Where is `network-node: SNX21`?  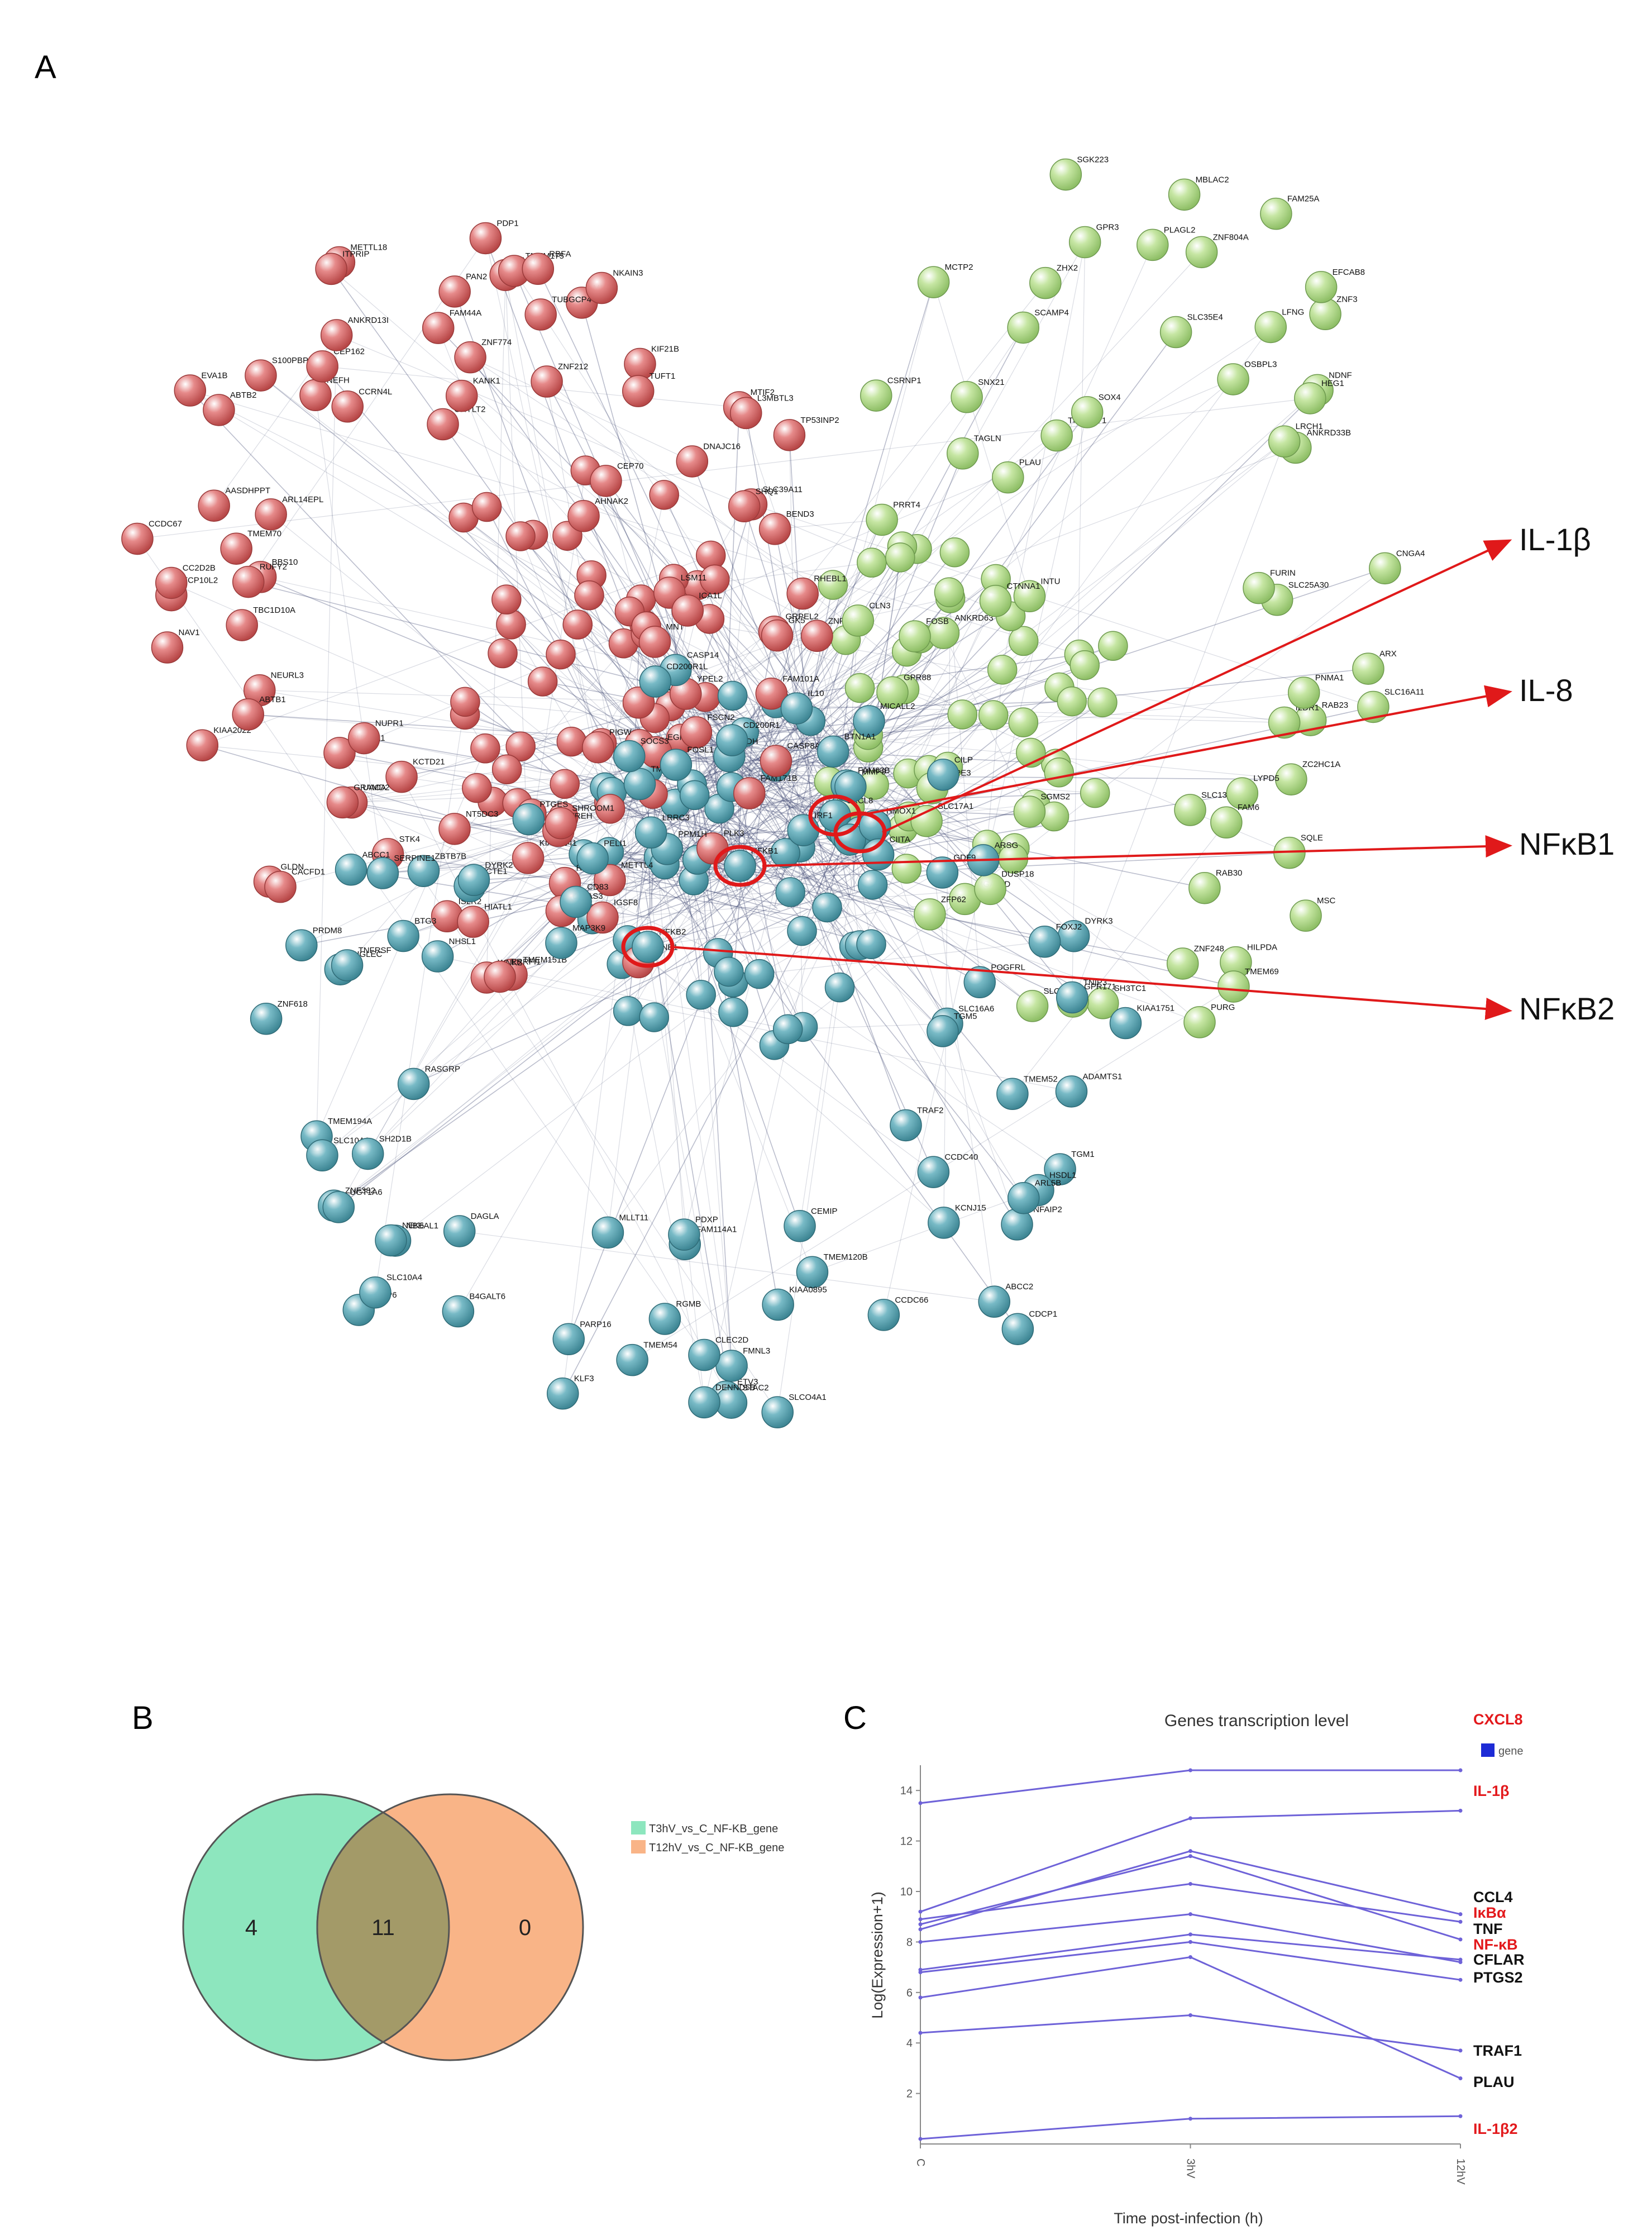
network-node: SNX21 is located at coordinates (978, 395).